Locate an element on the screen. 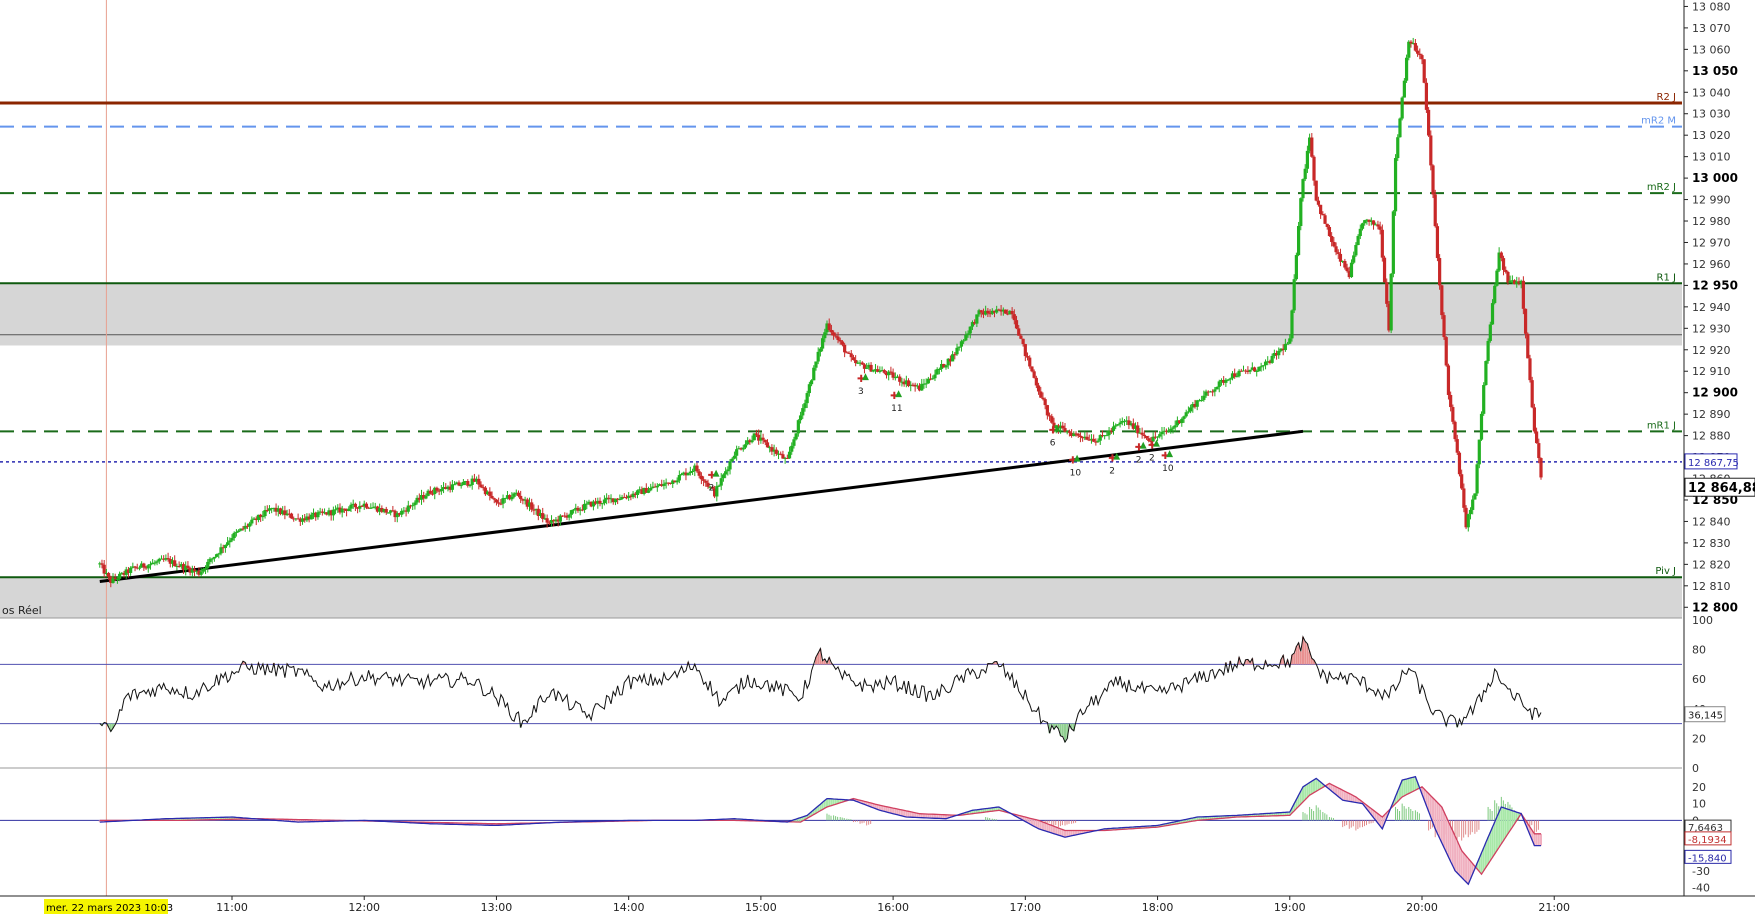 The height and width of the screenshot is (919, 1755). macd-panel is located at coordinates (841, 826).